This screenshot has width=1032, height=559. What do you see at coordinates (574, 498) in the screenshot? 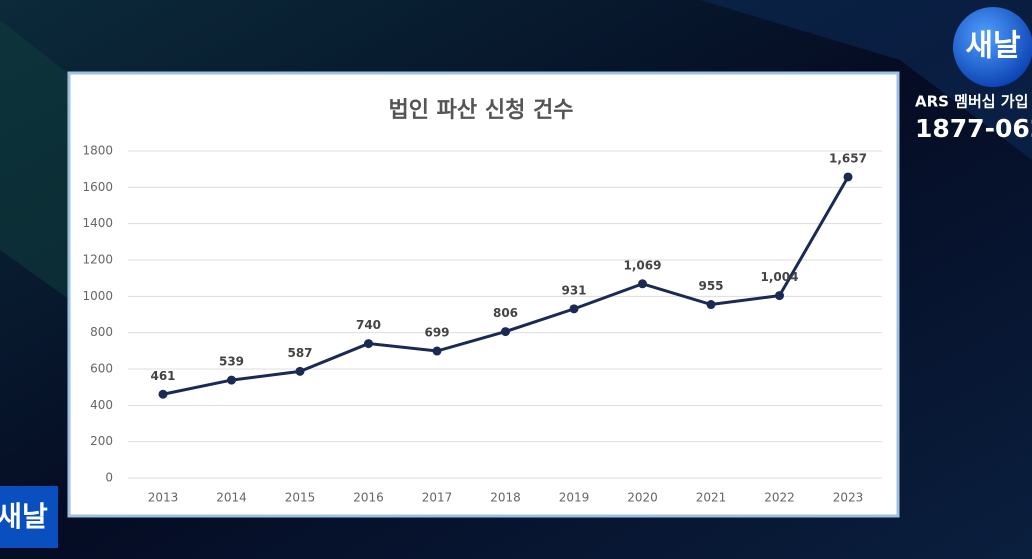
I see `x-tick-label: 2019` at bounding box center [574, 498].